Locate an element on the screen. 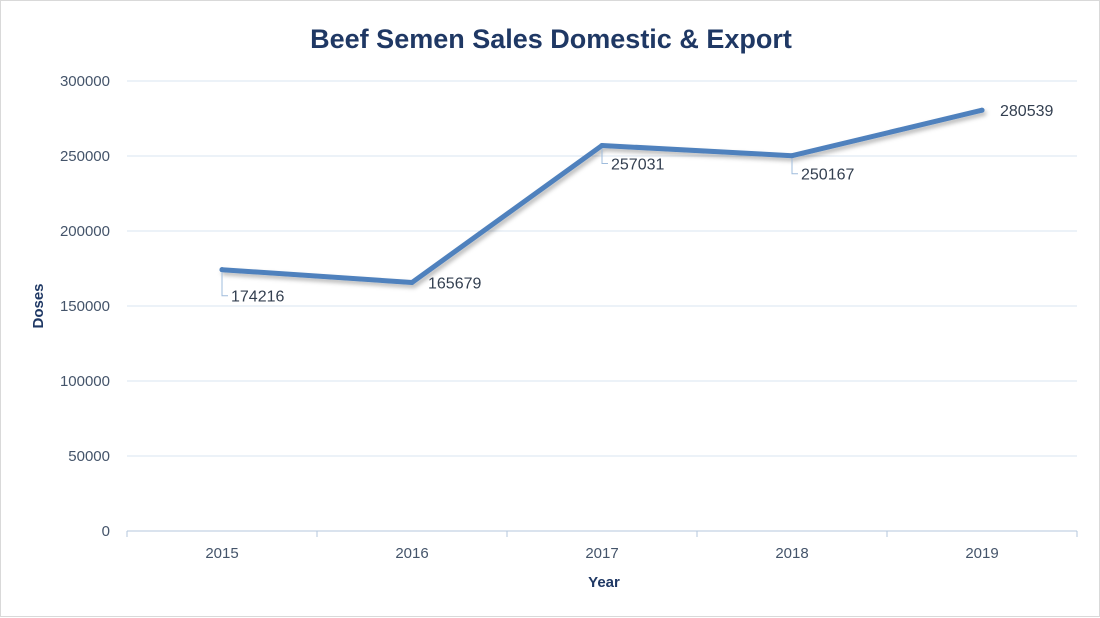 Image resolution: width=1100 pixels, height=618 pixels. y-axis-label: Doses is located at coordinates (38, 305).